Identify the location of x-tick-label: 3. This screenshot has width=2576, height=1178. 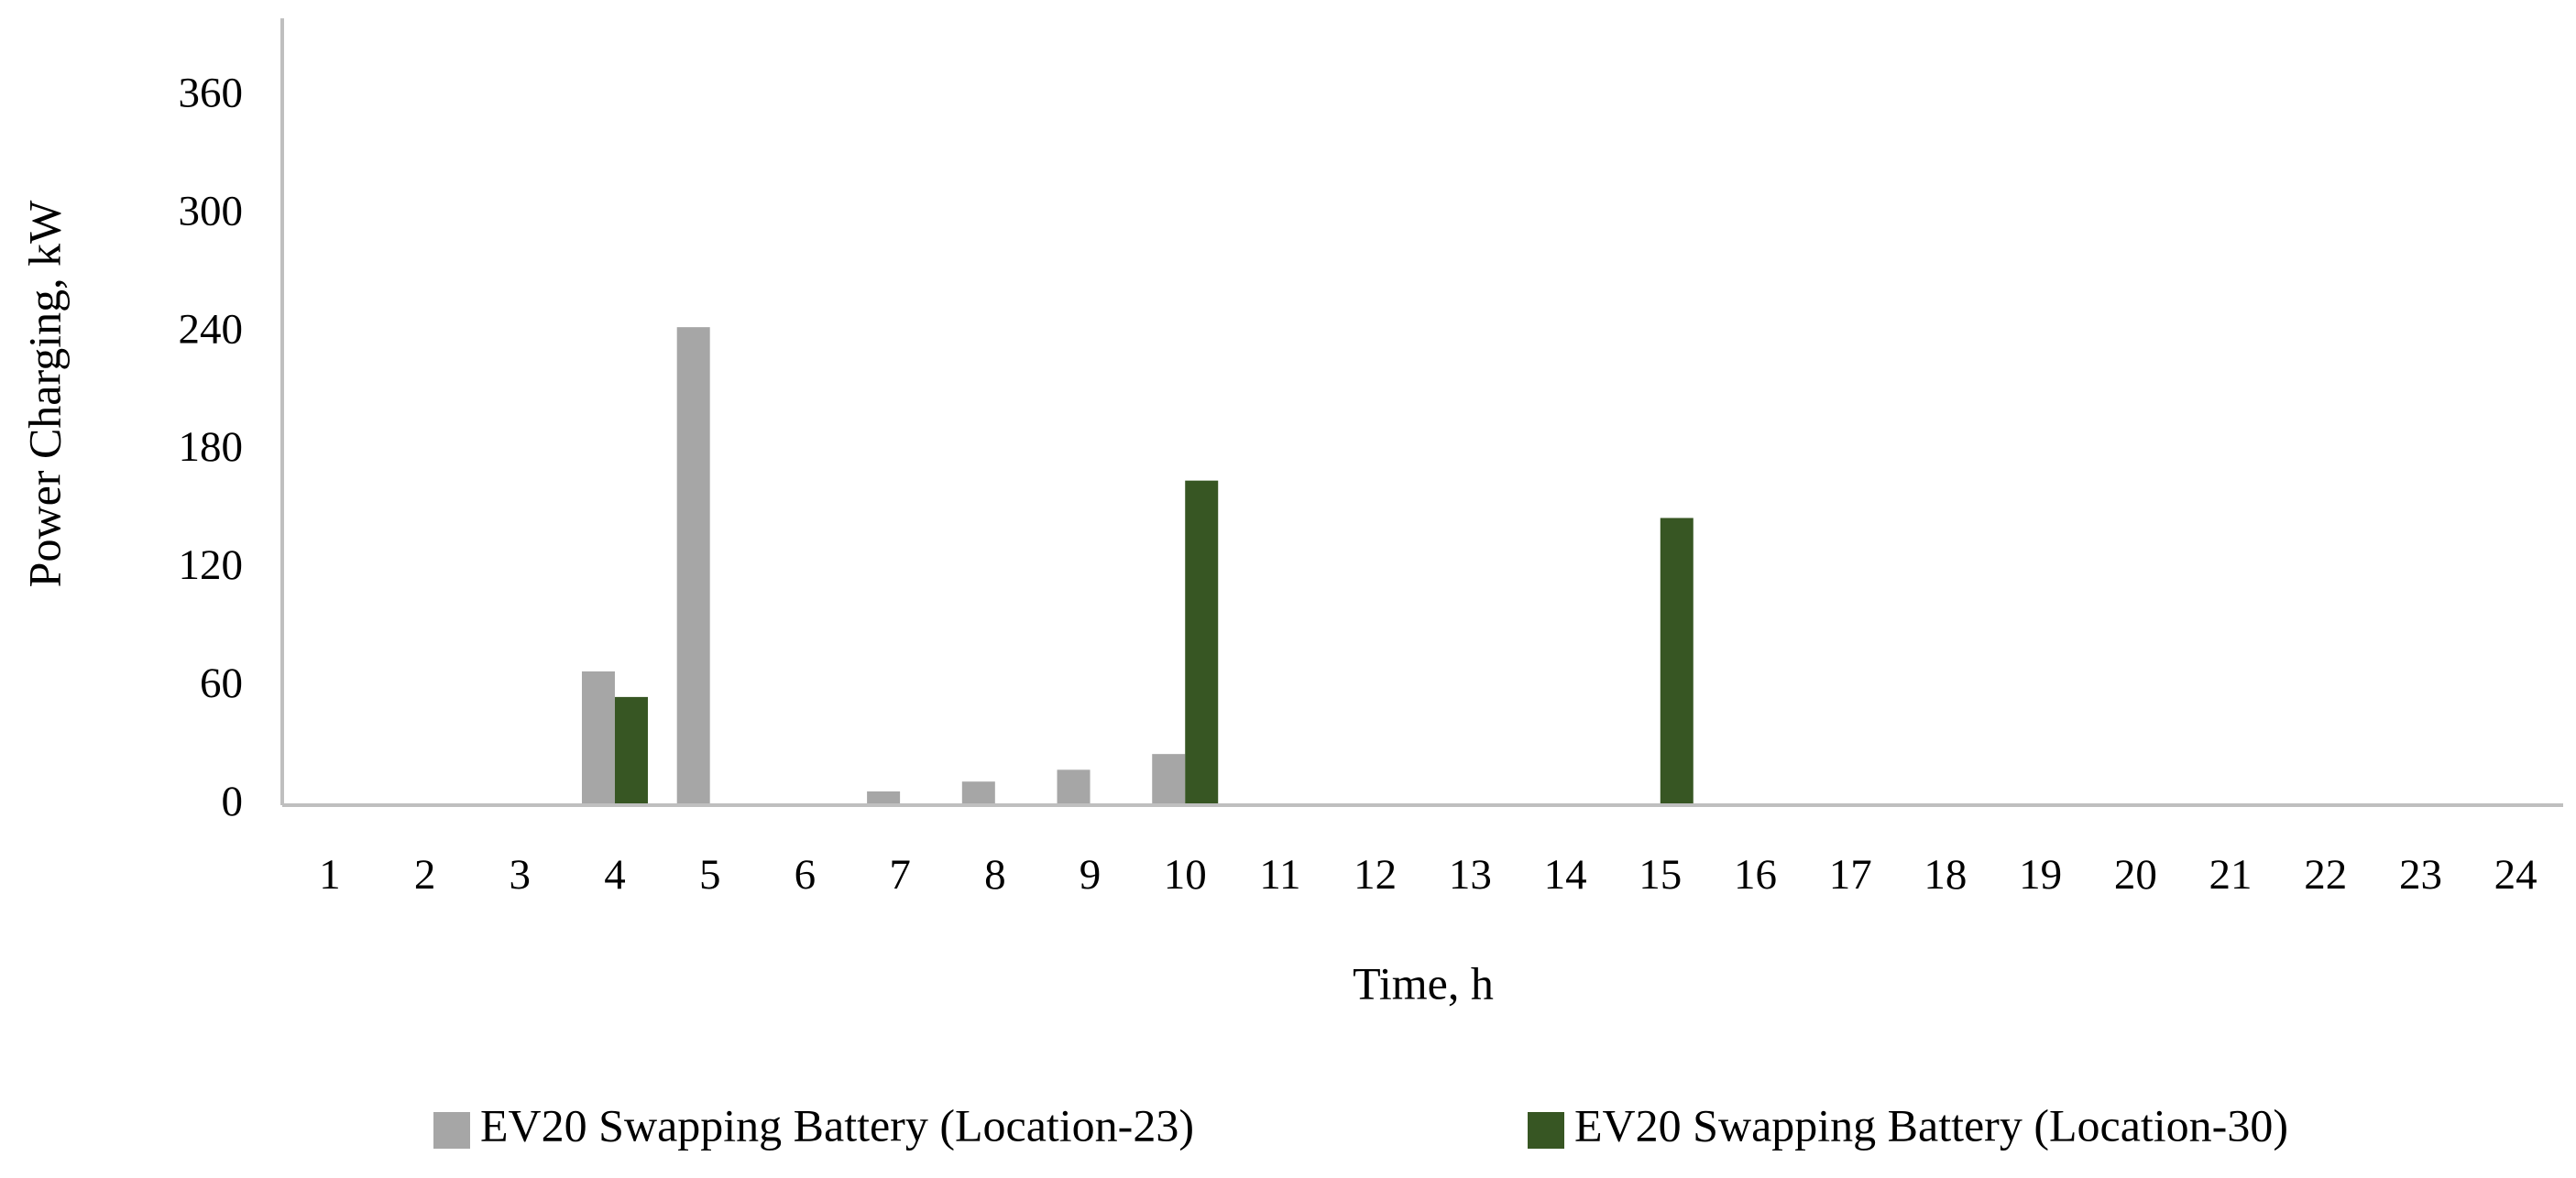
(521, 875).